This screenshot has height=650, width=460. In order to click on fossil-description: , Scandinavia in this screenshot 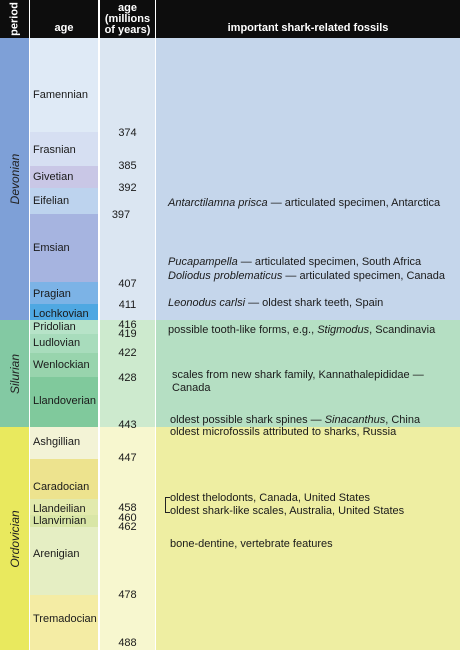, I will do `click(402, 330)`.